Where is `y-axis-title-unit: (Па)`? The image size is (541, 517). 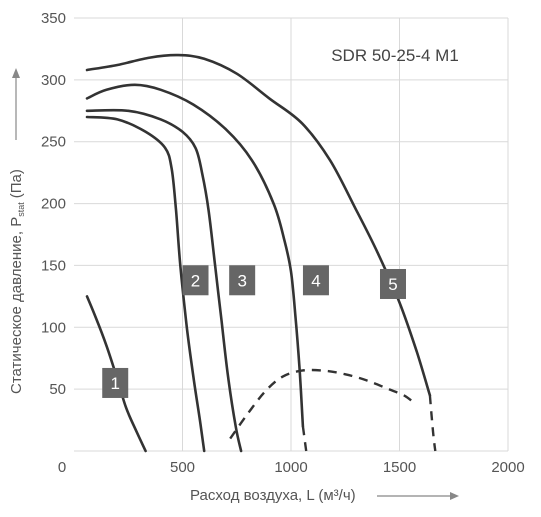 y-axis-title-unit: (Па) is located at coordinates (16, 183).